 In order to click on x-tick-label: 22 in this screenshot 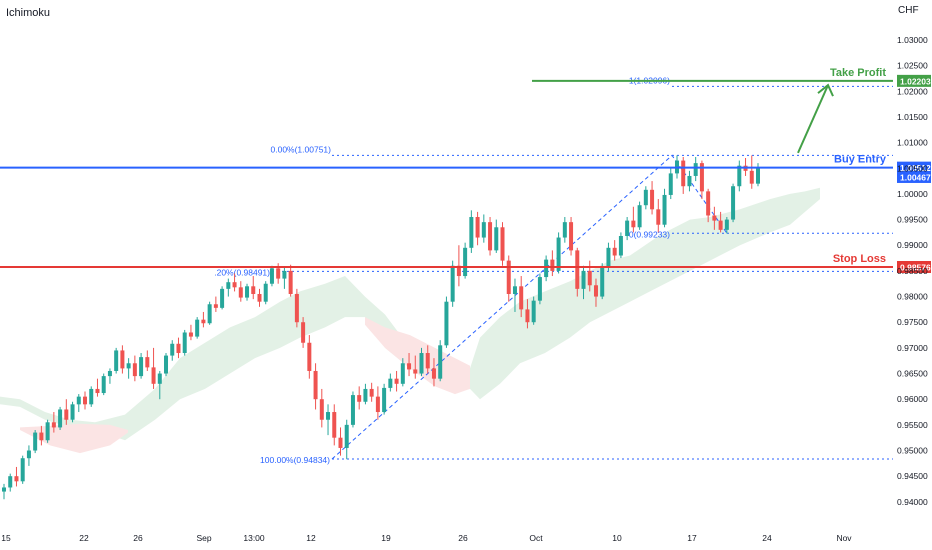, I will do `click(84, 538)`.